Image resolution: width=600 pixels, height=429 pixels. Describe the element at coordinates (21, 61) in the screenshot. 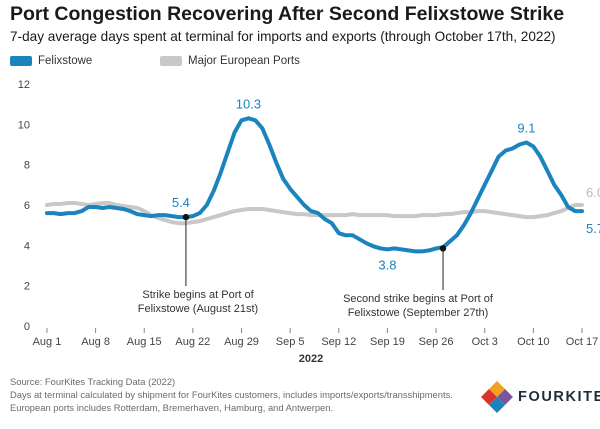

I see `legend-swatch-felixstowe` at that location.